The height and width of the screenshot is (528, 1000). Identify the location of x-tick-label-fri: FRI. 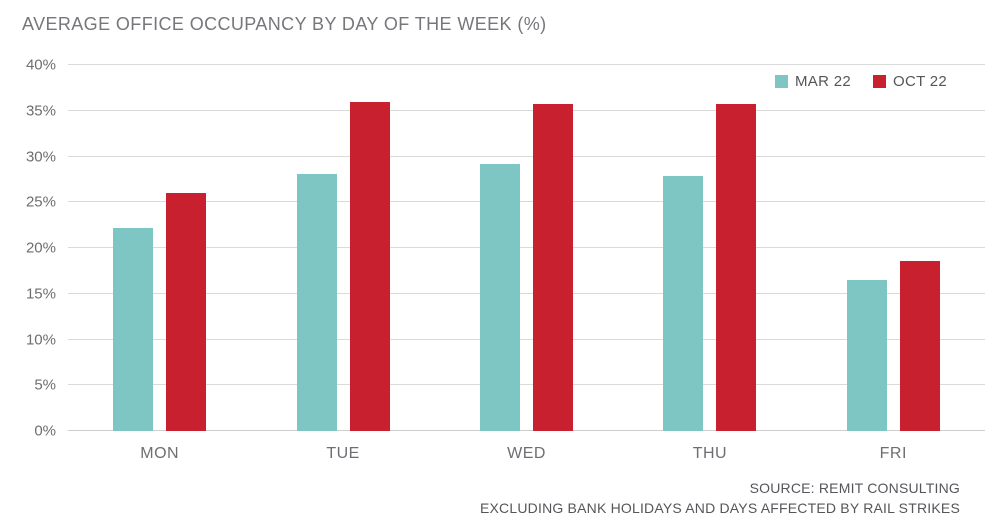
(893, 453).